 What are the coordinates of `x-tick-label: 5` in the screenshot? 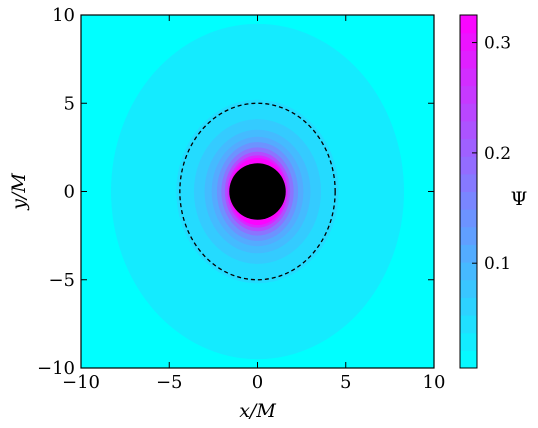 It's located at (345, 382).